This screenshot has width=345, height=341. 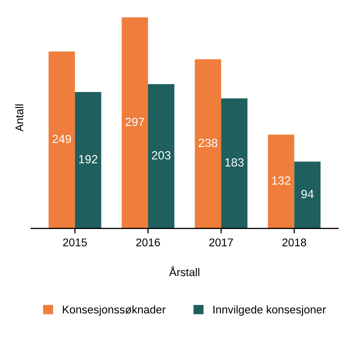 What do you see at coordinates (19, 118) in the screenshot?
I see `y-axis-title: Antall` at bounding box center [19, 118].